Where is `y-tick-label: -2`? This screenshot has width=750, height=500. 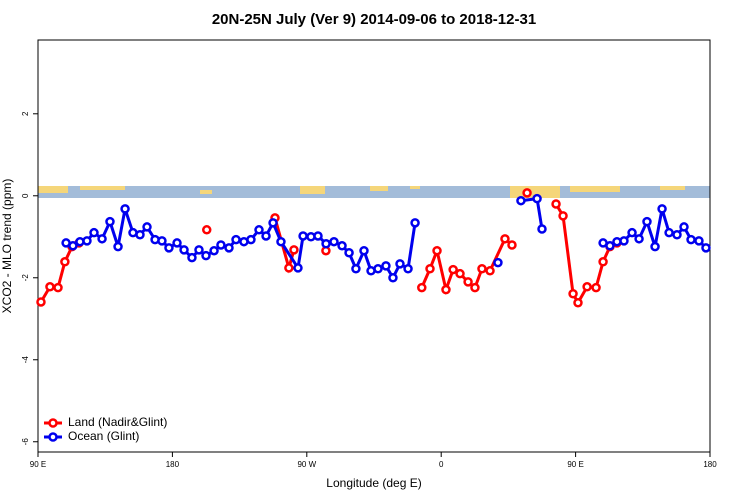
y-tick-label: -2 is located at coordinates (25, 278).